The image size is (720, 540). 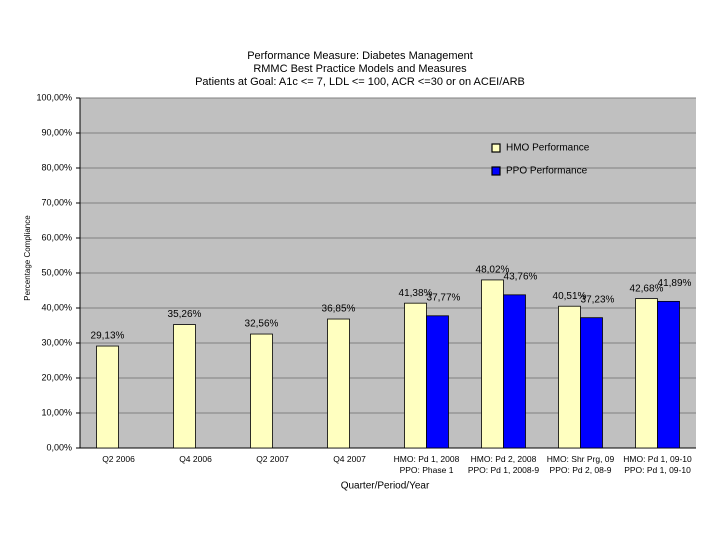 I want to click on x-tick-label: Q4 2007, so click(x=349, y=459).